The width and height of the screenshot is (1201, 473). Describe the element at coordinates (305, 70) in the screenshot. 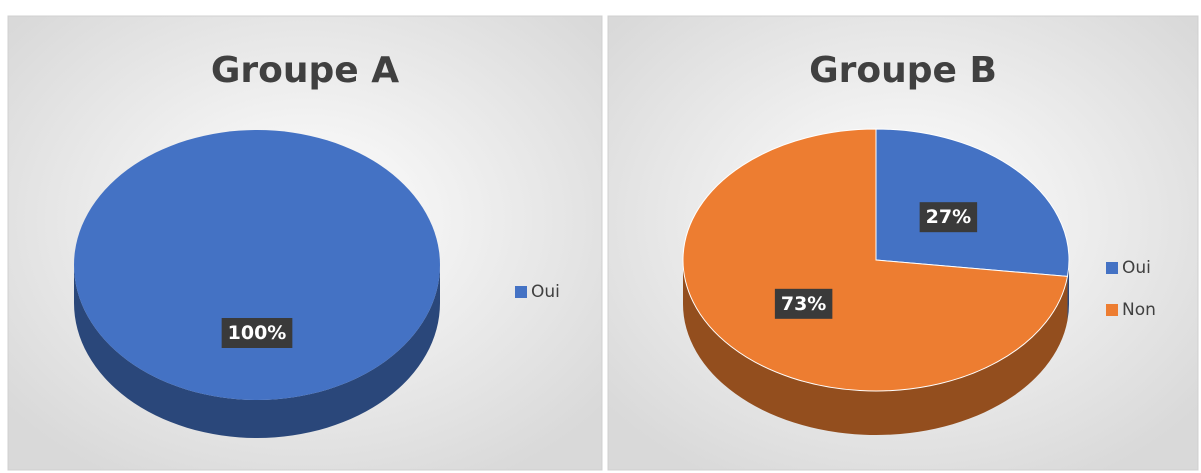

I see `chart-title: Groupe A` at that location.